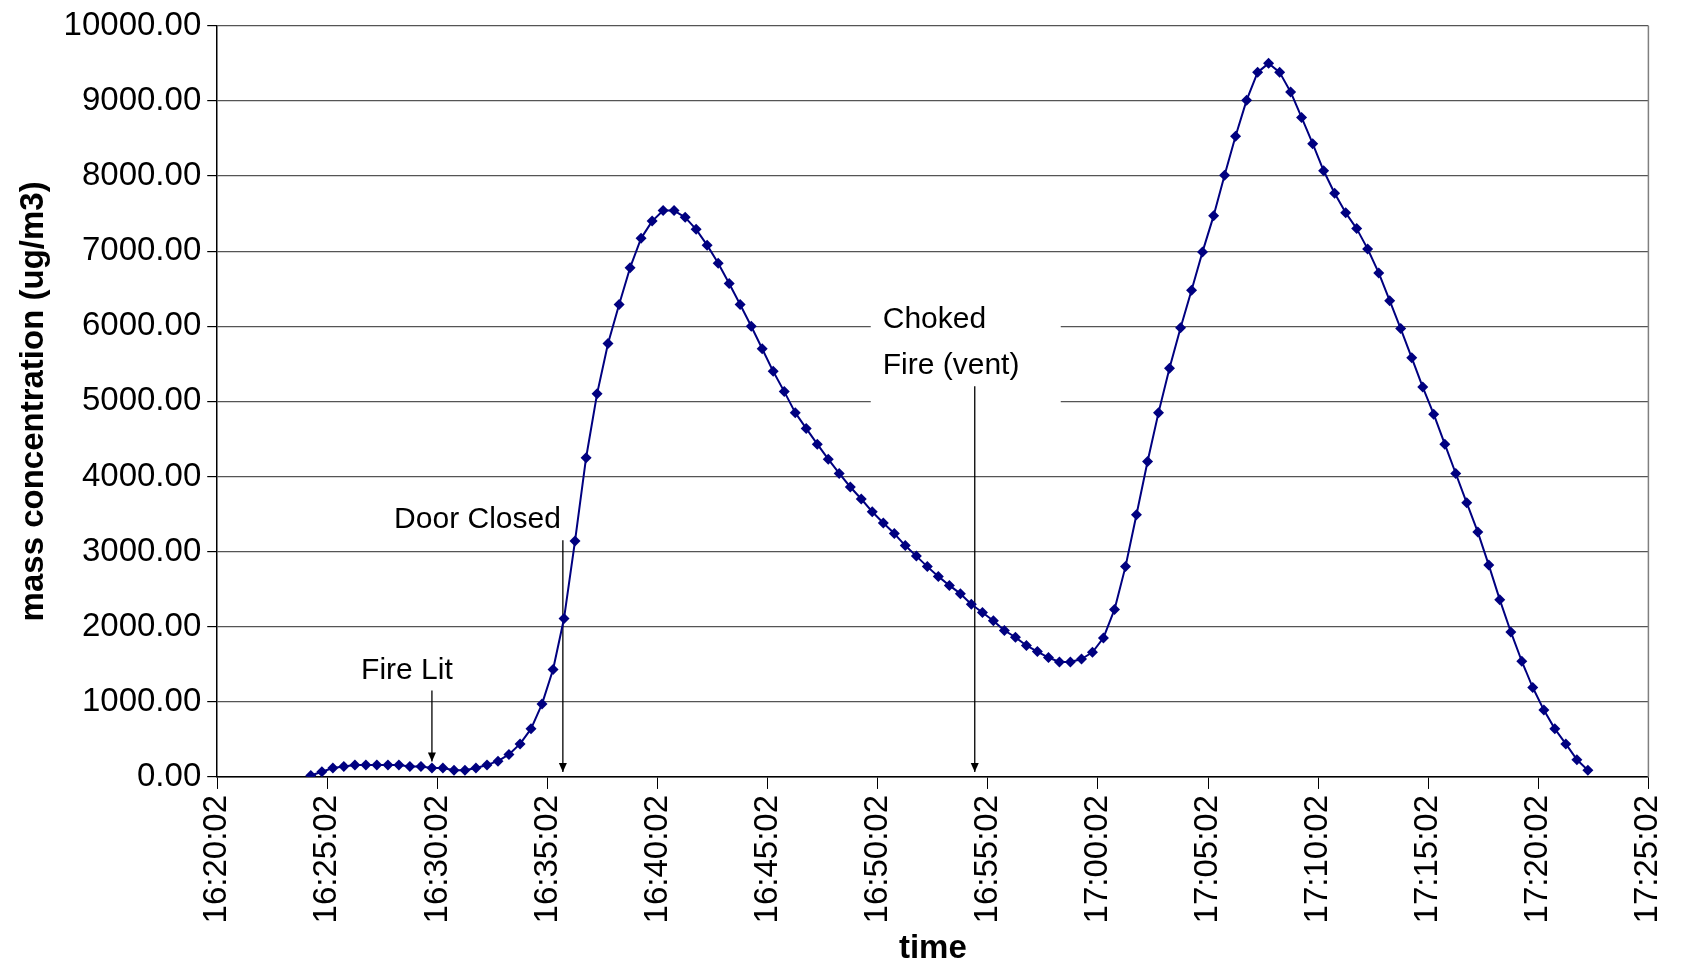 This screenshot has height=977, width=1694. Describe the element at coordinates (31, 401) in the screenshot. I see `y-axis-title: mass concentration (ug/m3)` at that location.